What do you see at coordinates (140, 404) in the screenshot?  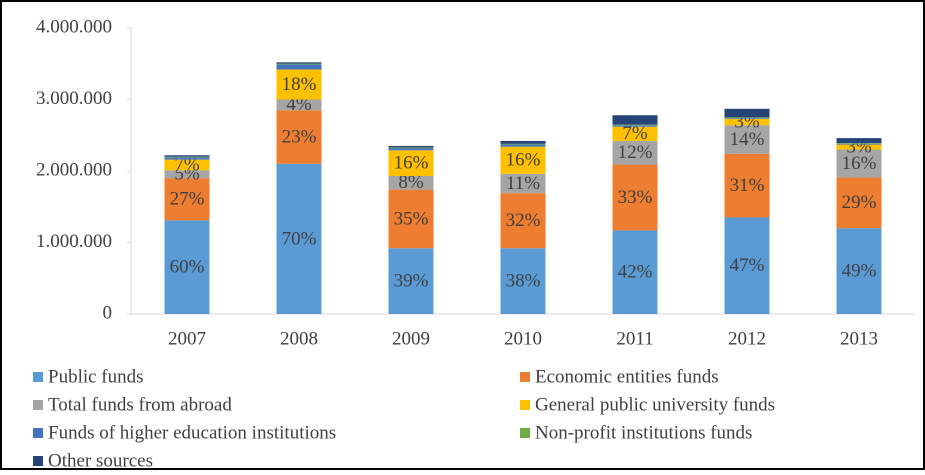 I see `legend-label: Total funds from abroad` at bounding box center [140, 404].